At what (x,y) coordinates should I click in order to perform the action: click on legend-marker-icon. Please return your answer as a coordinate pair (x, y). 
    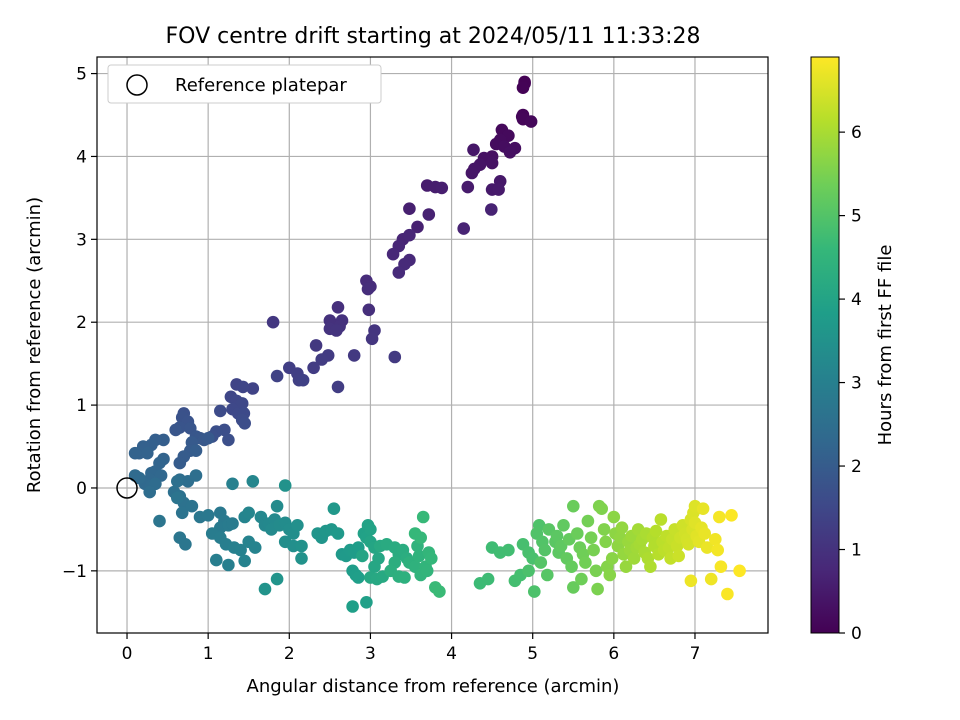
    Looking at the image, I should click on (137, 85).